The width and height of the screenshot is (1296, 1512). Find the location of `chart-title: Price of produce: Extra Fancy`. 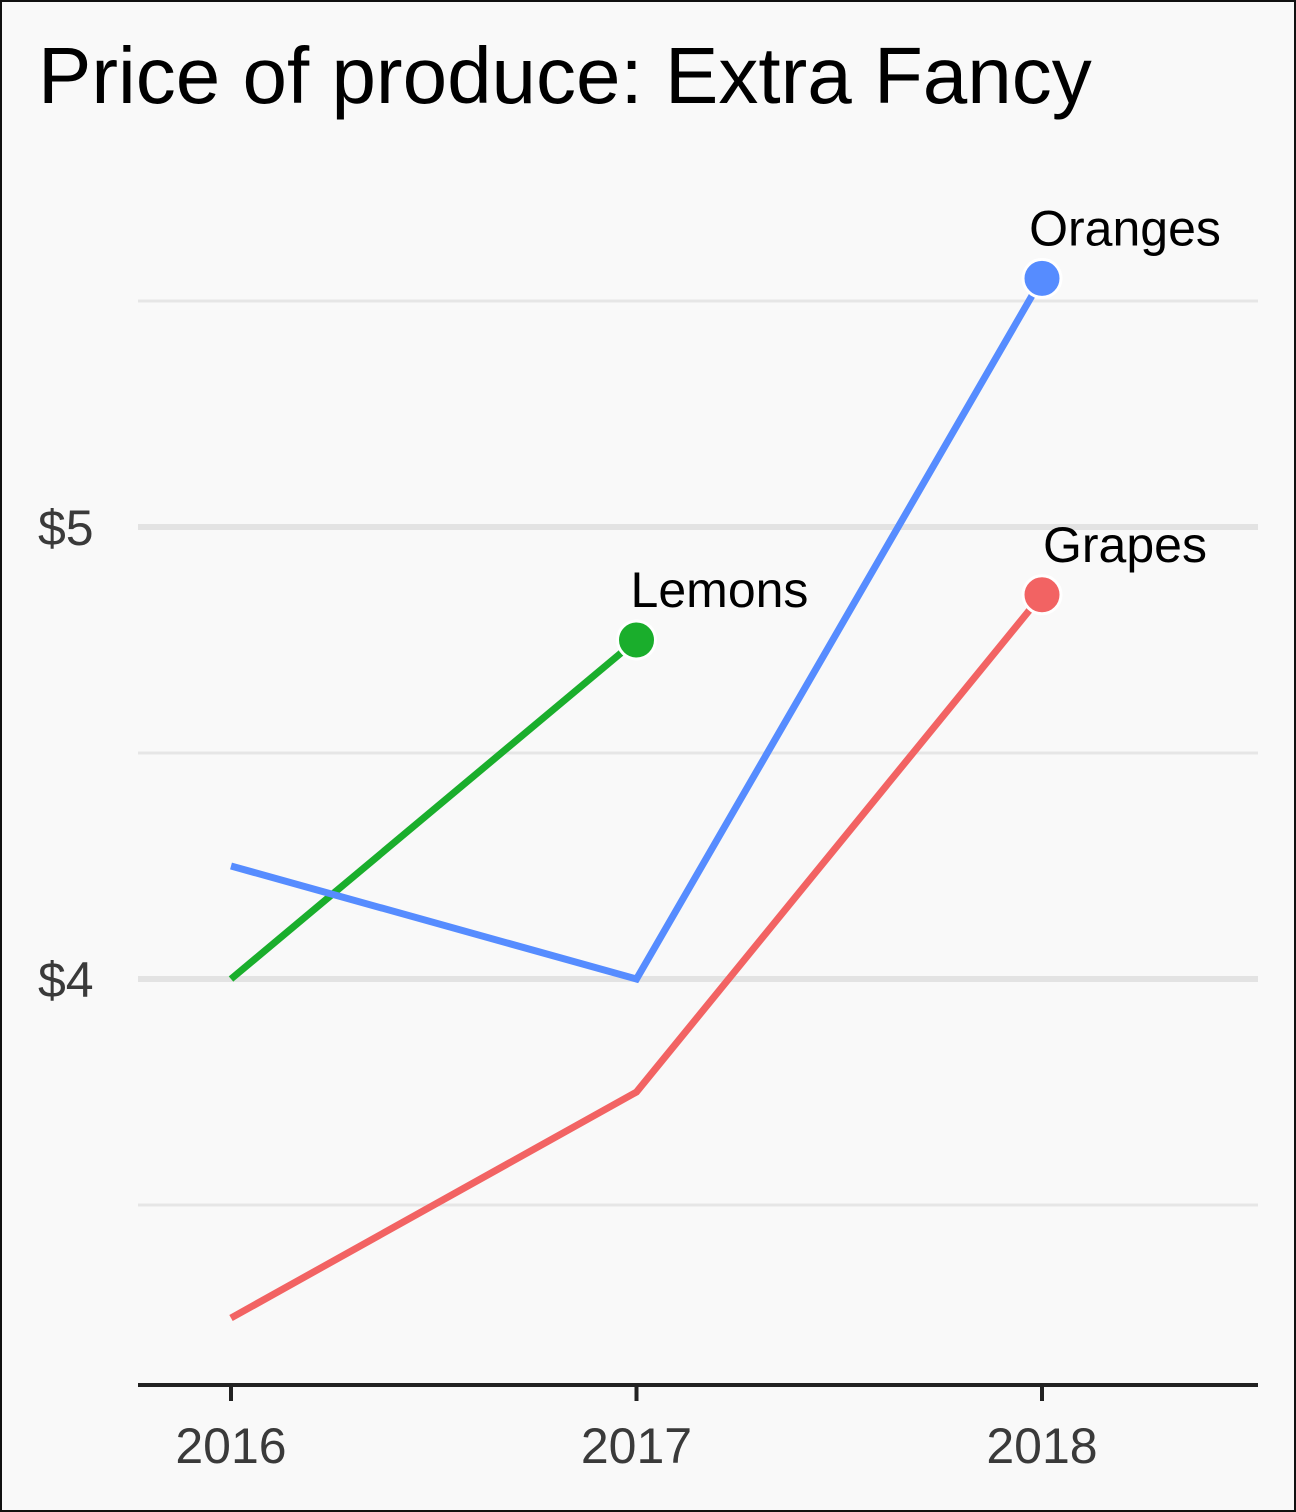

chart-title: Price of produce: Extra Fancy is located at coordinates (565, 75).